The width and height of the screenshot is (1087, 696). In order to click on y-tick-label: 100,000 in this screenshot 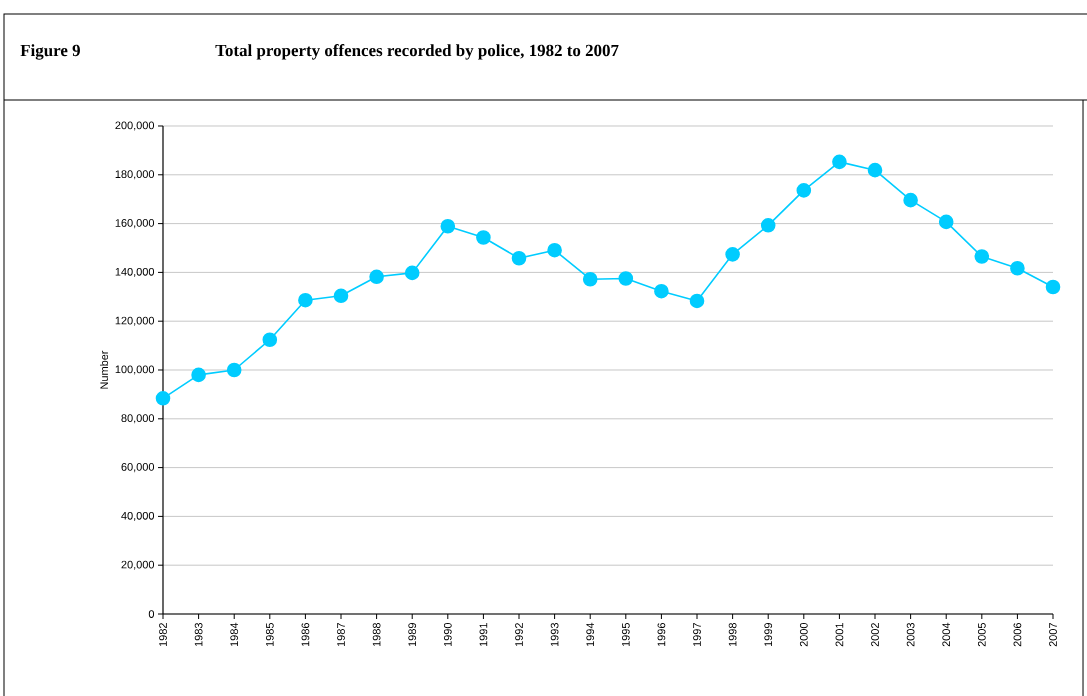, I will do `click(135, 370)`.